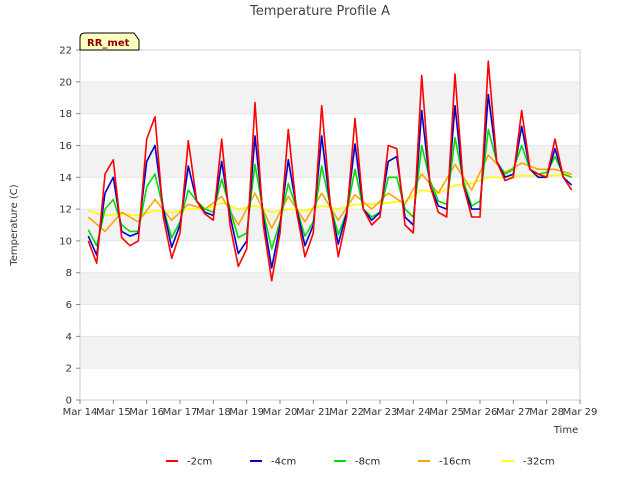 The image size is (640, 484). I want to click on x-tick-label: Mar 14, so click(80, 412).